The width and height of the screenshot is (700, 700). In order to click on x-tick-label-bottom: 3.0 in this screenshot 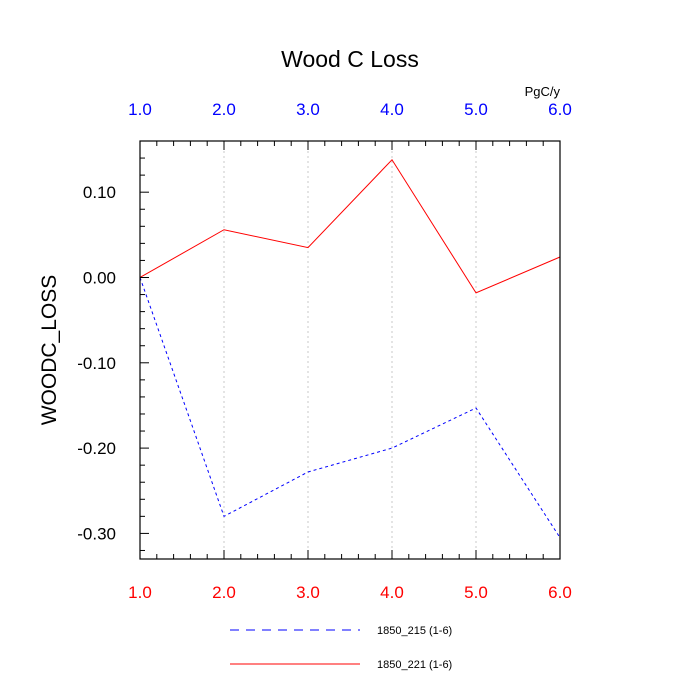, I will do `click(308, 592)`.